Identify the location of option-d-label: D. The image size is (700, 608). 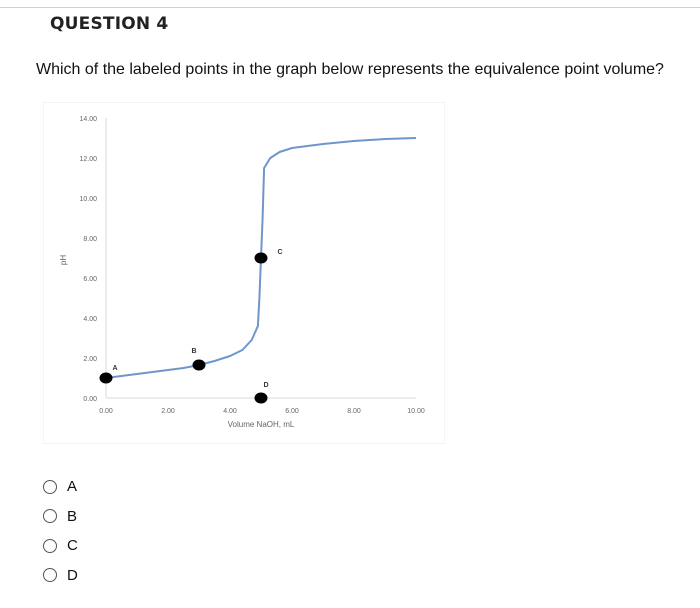
(72, 575).